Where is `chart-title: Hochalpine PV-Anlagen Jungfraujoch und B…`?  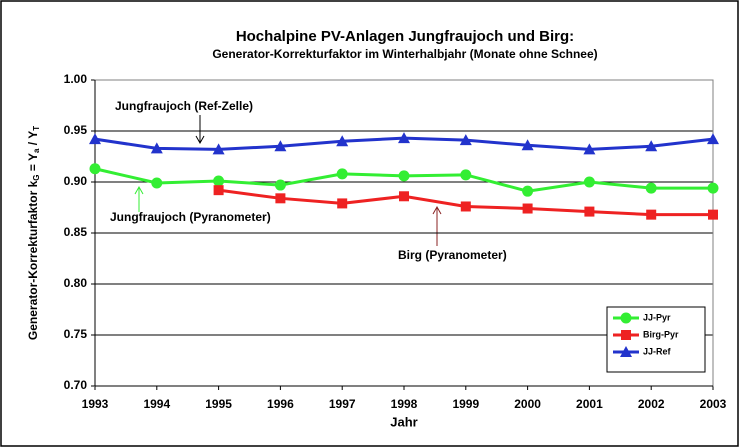 chart-title: Hochalpine PV-Anlagen Jungfraujoch und B… is located at coordinates (405, 36).